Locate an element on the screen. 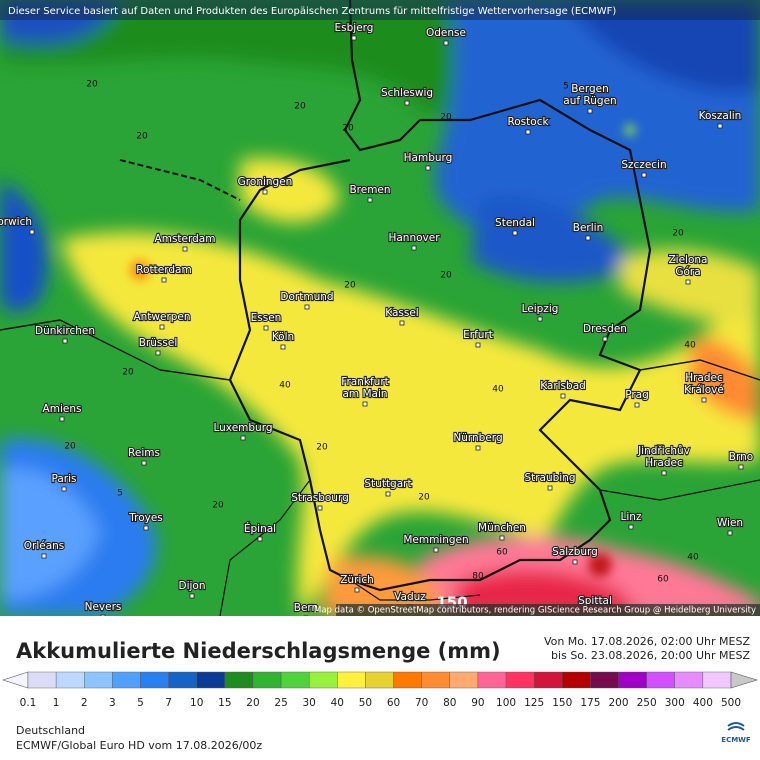 Image resolution: width=760 pixels, height=760 pixels. city-name: Bern is located at coordinates (306, 608).